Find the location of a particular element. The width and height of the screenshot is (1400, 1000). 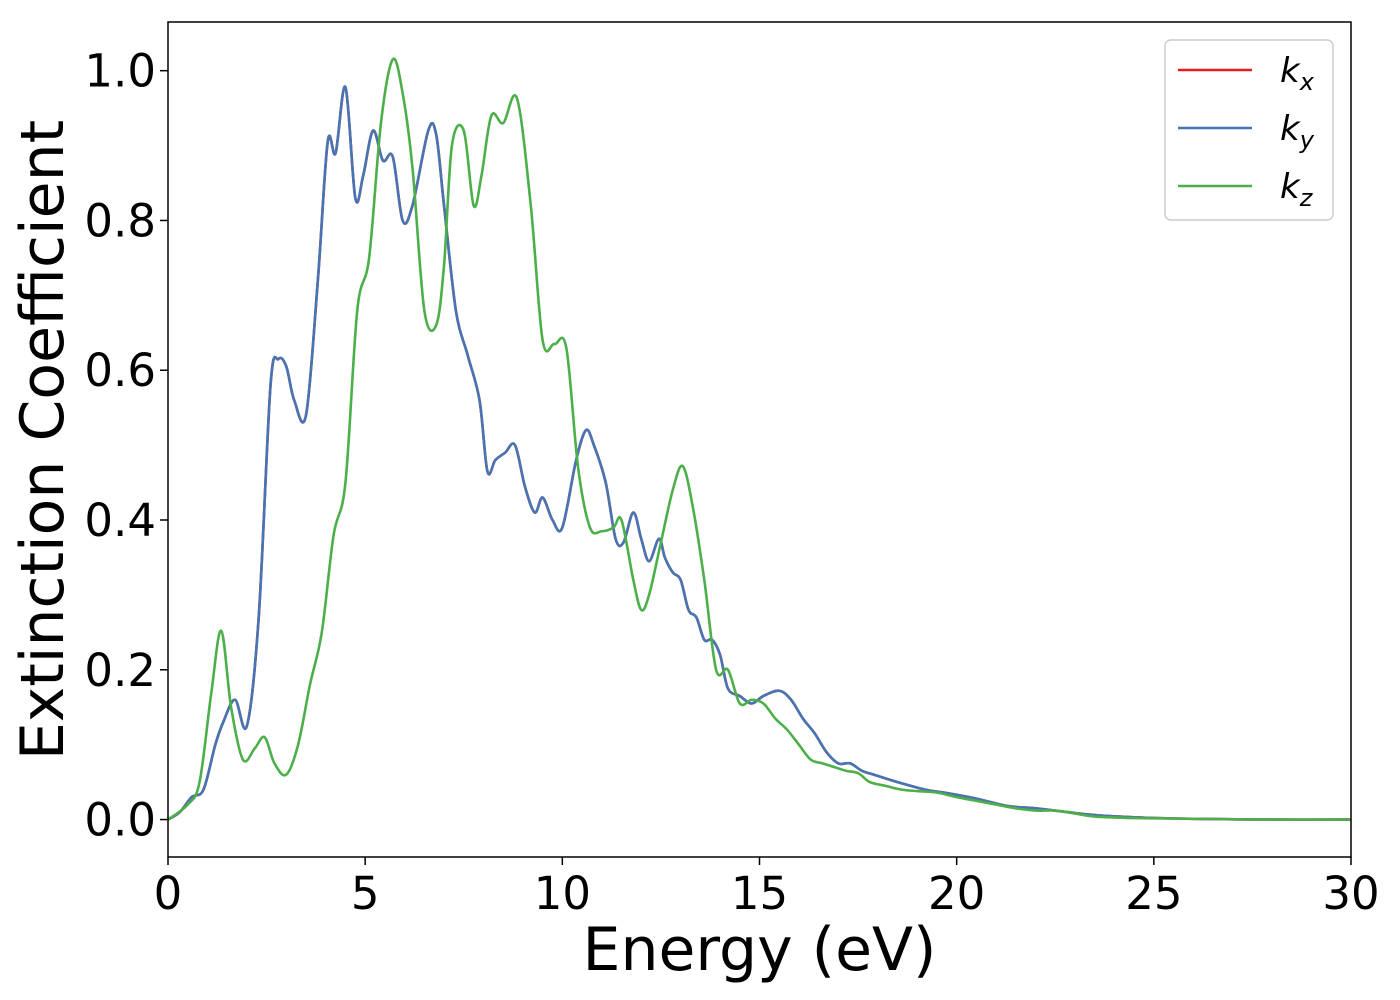

y-tick-label: 0.8 is located at coordinates (120, 220).